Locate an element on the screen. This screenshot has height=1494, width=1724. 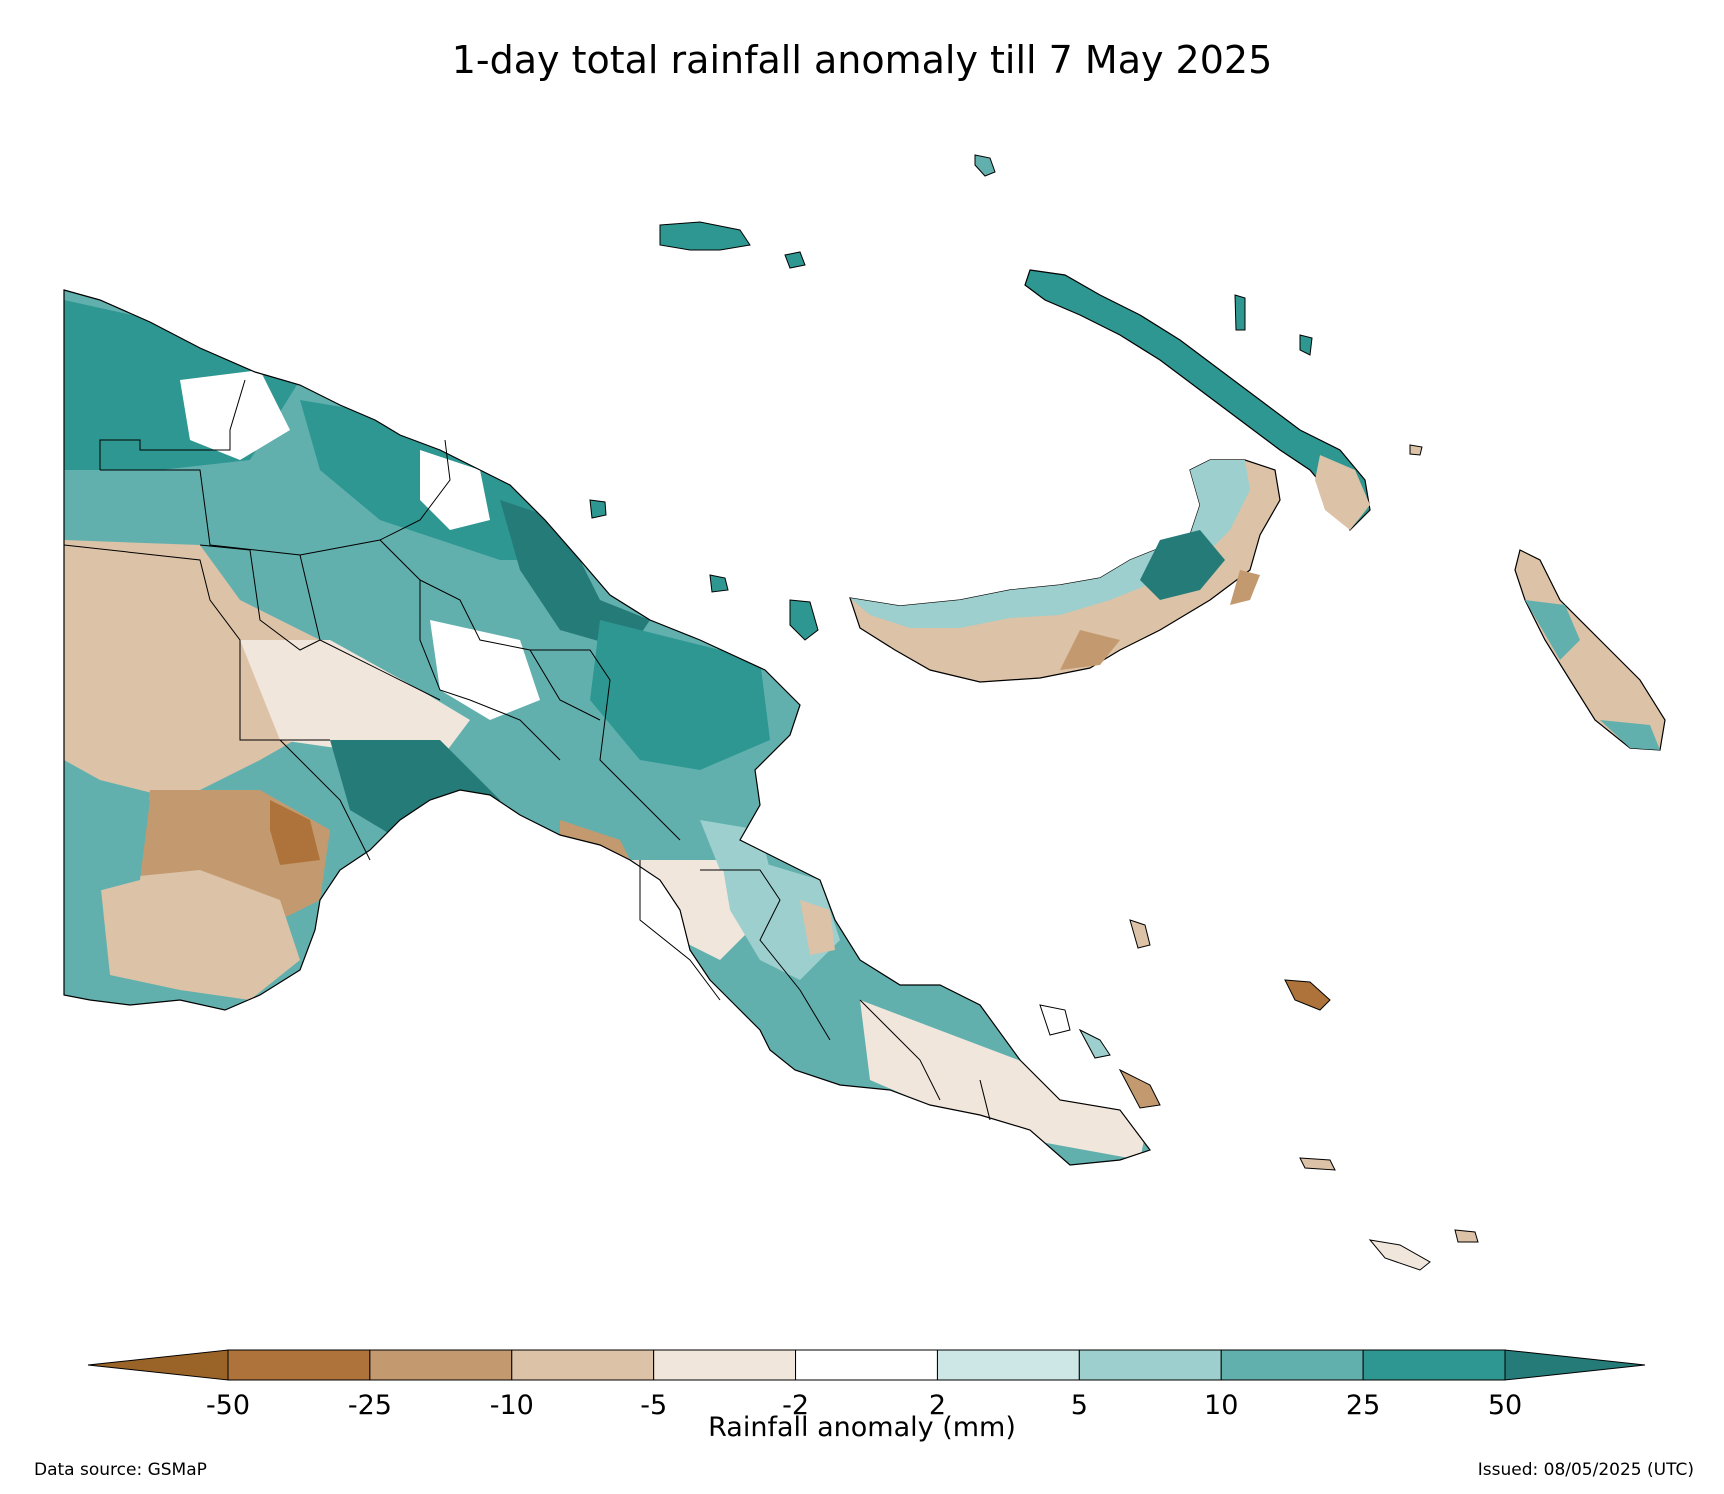
colorbar-label: Rainfall anomaly (mm) is located at coordinates (862, 1427).